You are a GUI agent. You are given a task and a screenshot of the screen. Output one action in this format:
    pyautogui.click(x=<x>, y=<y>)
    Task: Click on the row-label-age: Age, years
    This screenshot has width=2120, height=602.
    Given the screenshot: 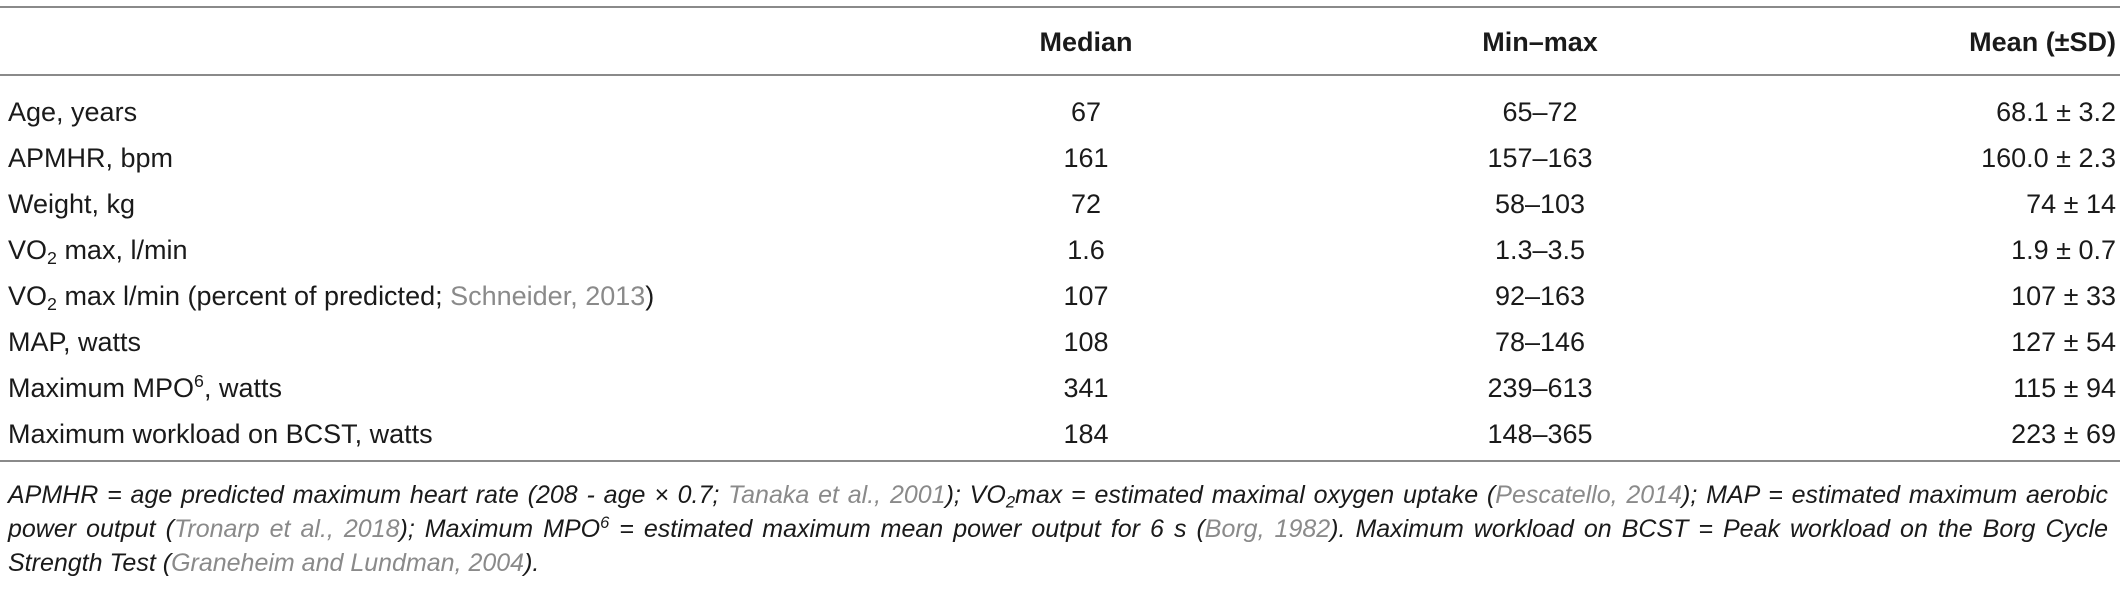 What is the action you would take?
    pyautogui.click(x=73, y=112)
    